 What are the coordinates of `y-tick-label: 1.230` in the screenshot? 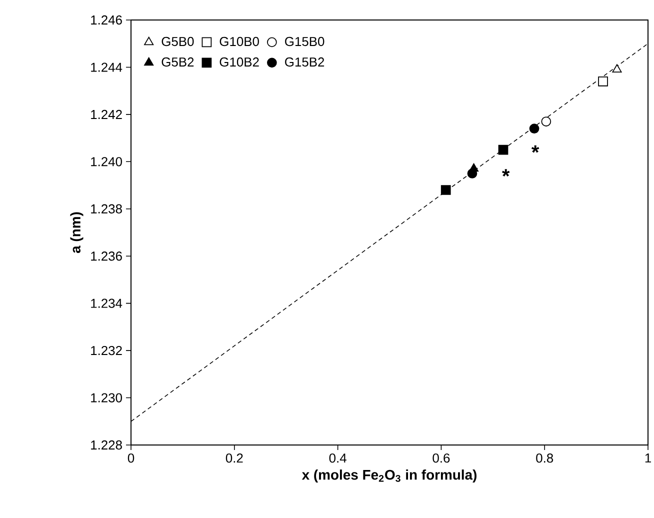 It's located at (106, 397).